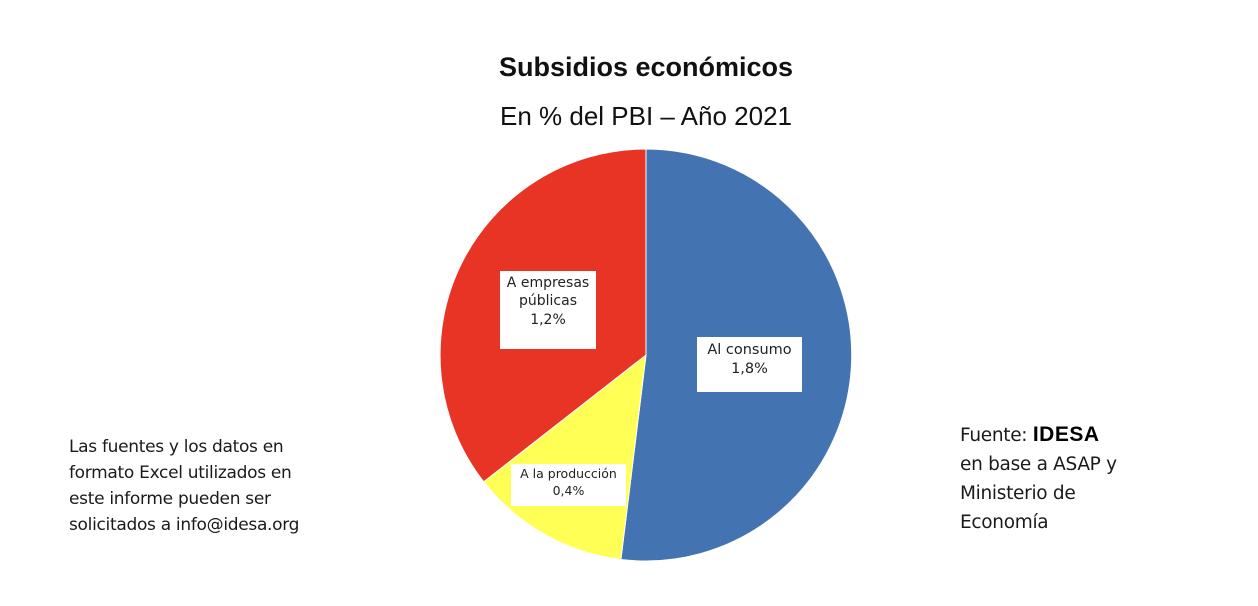 The image size is (1258, 606). What do you see at coordinates (996, 435) in the screenshot?
I see `source-prefix: Fuente:` at bounding box center [996, 435].